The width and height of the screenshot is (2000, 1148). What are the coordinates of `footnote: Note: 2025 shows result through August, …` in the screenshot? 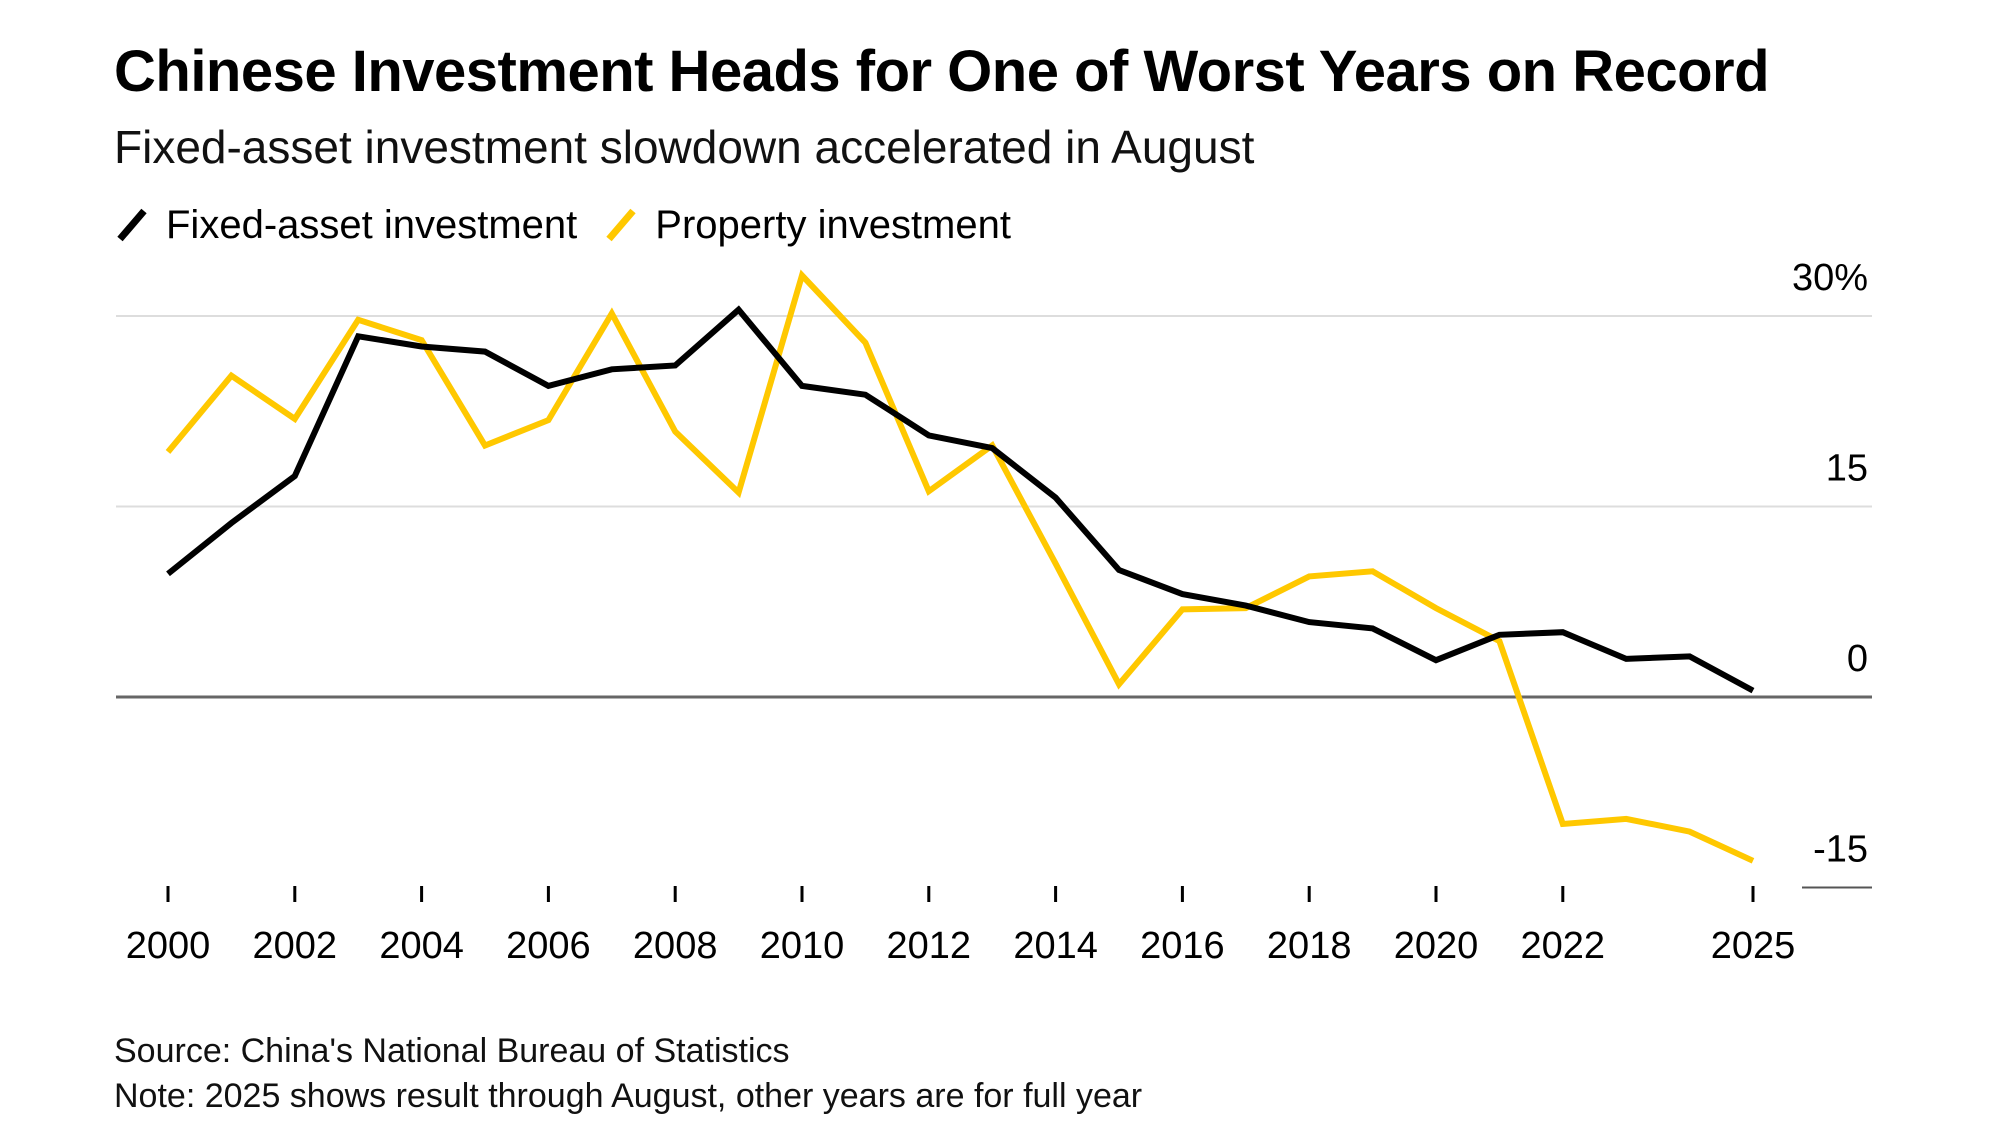 It's located at (628, 1096).